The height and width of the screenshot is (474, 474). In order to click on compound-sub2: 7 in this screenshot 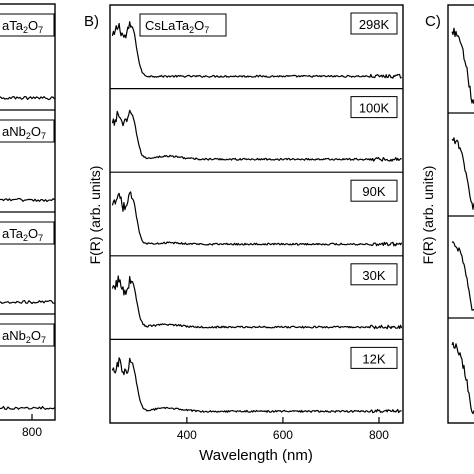, I will do `click(206, 30)`.